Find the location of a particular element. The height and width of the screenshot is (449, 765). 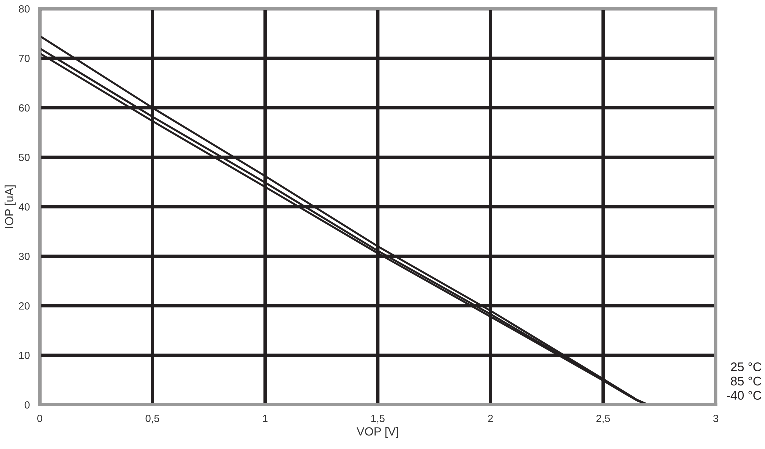

text: 25 °C is located at coordinates (746, 367).